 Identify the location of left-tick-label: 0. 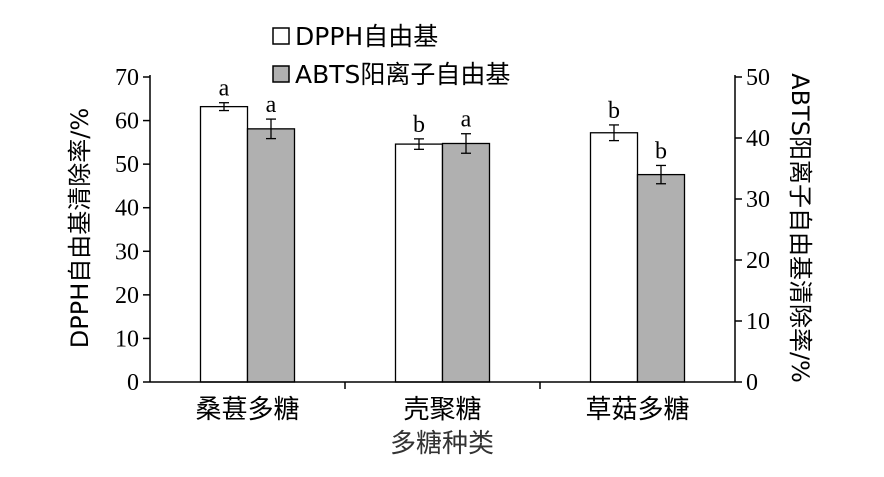
(133, 383).